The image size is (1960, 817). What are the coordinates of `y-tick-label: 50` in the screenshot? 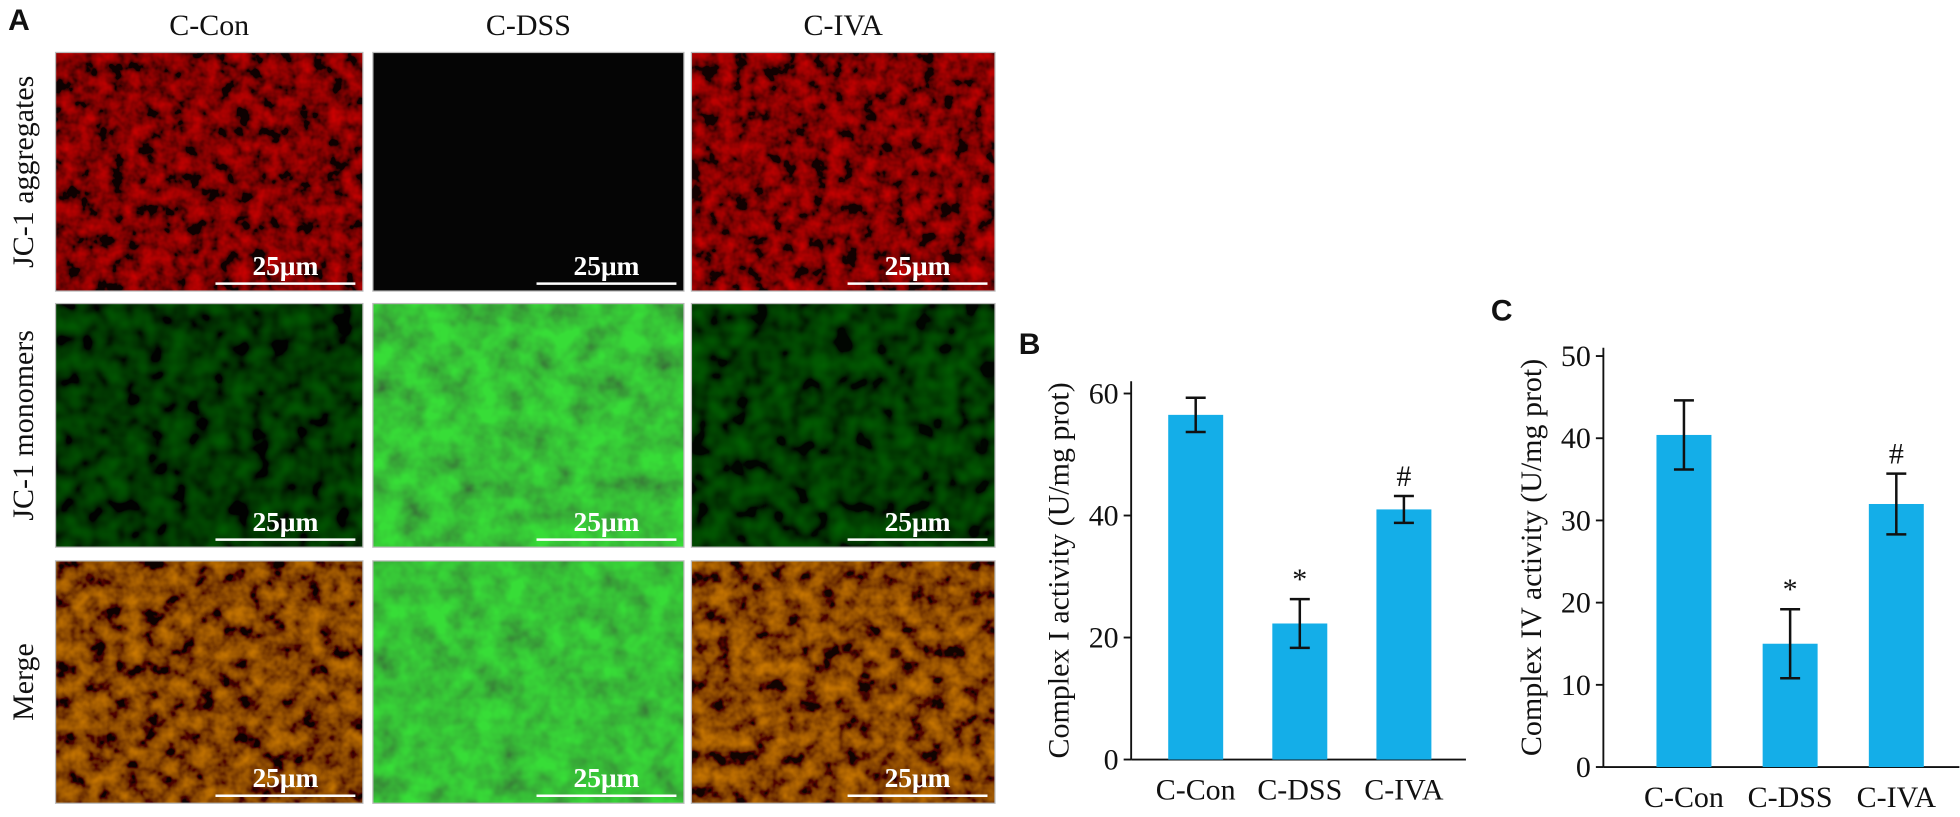 It's located at (1576, 356).